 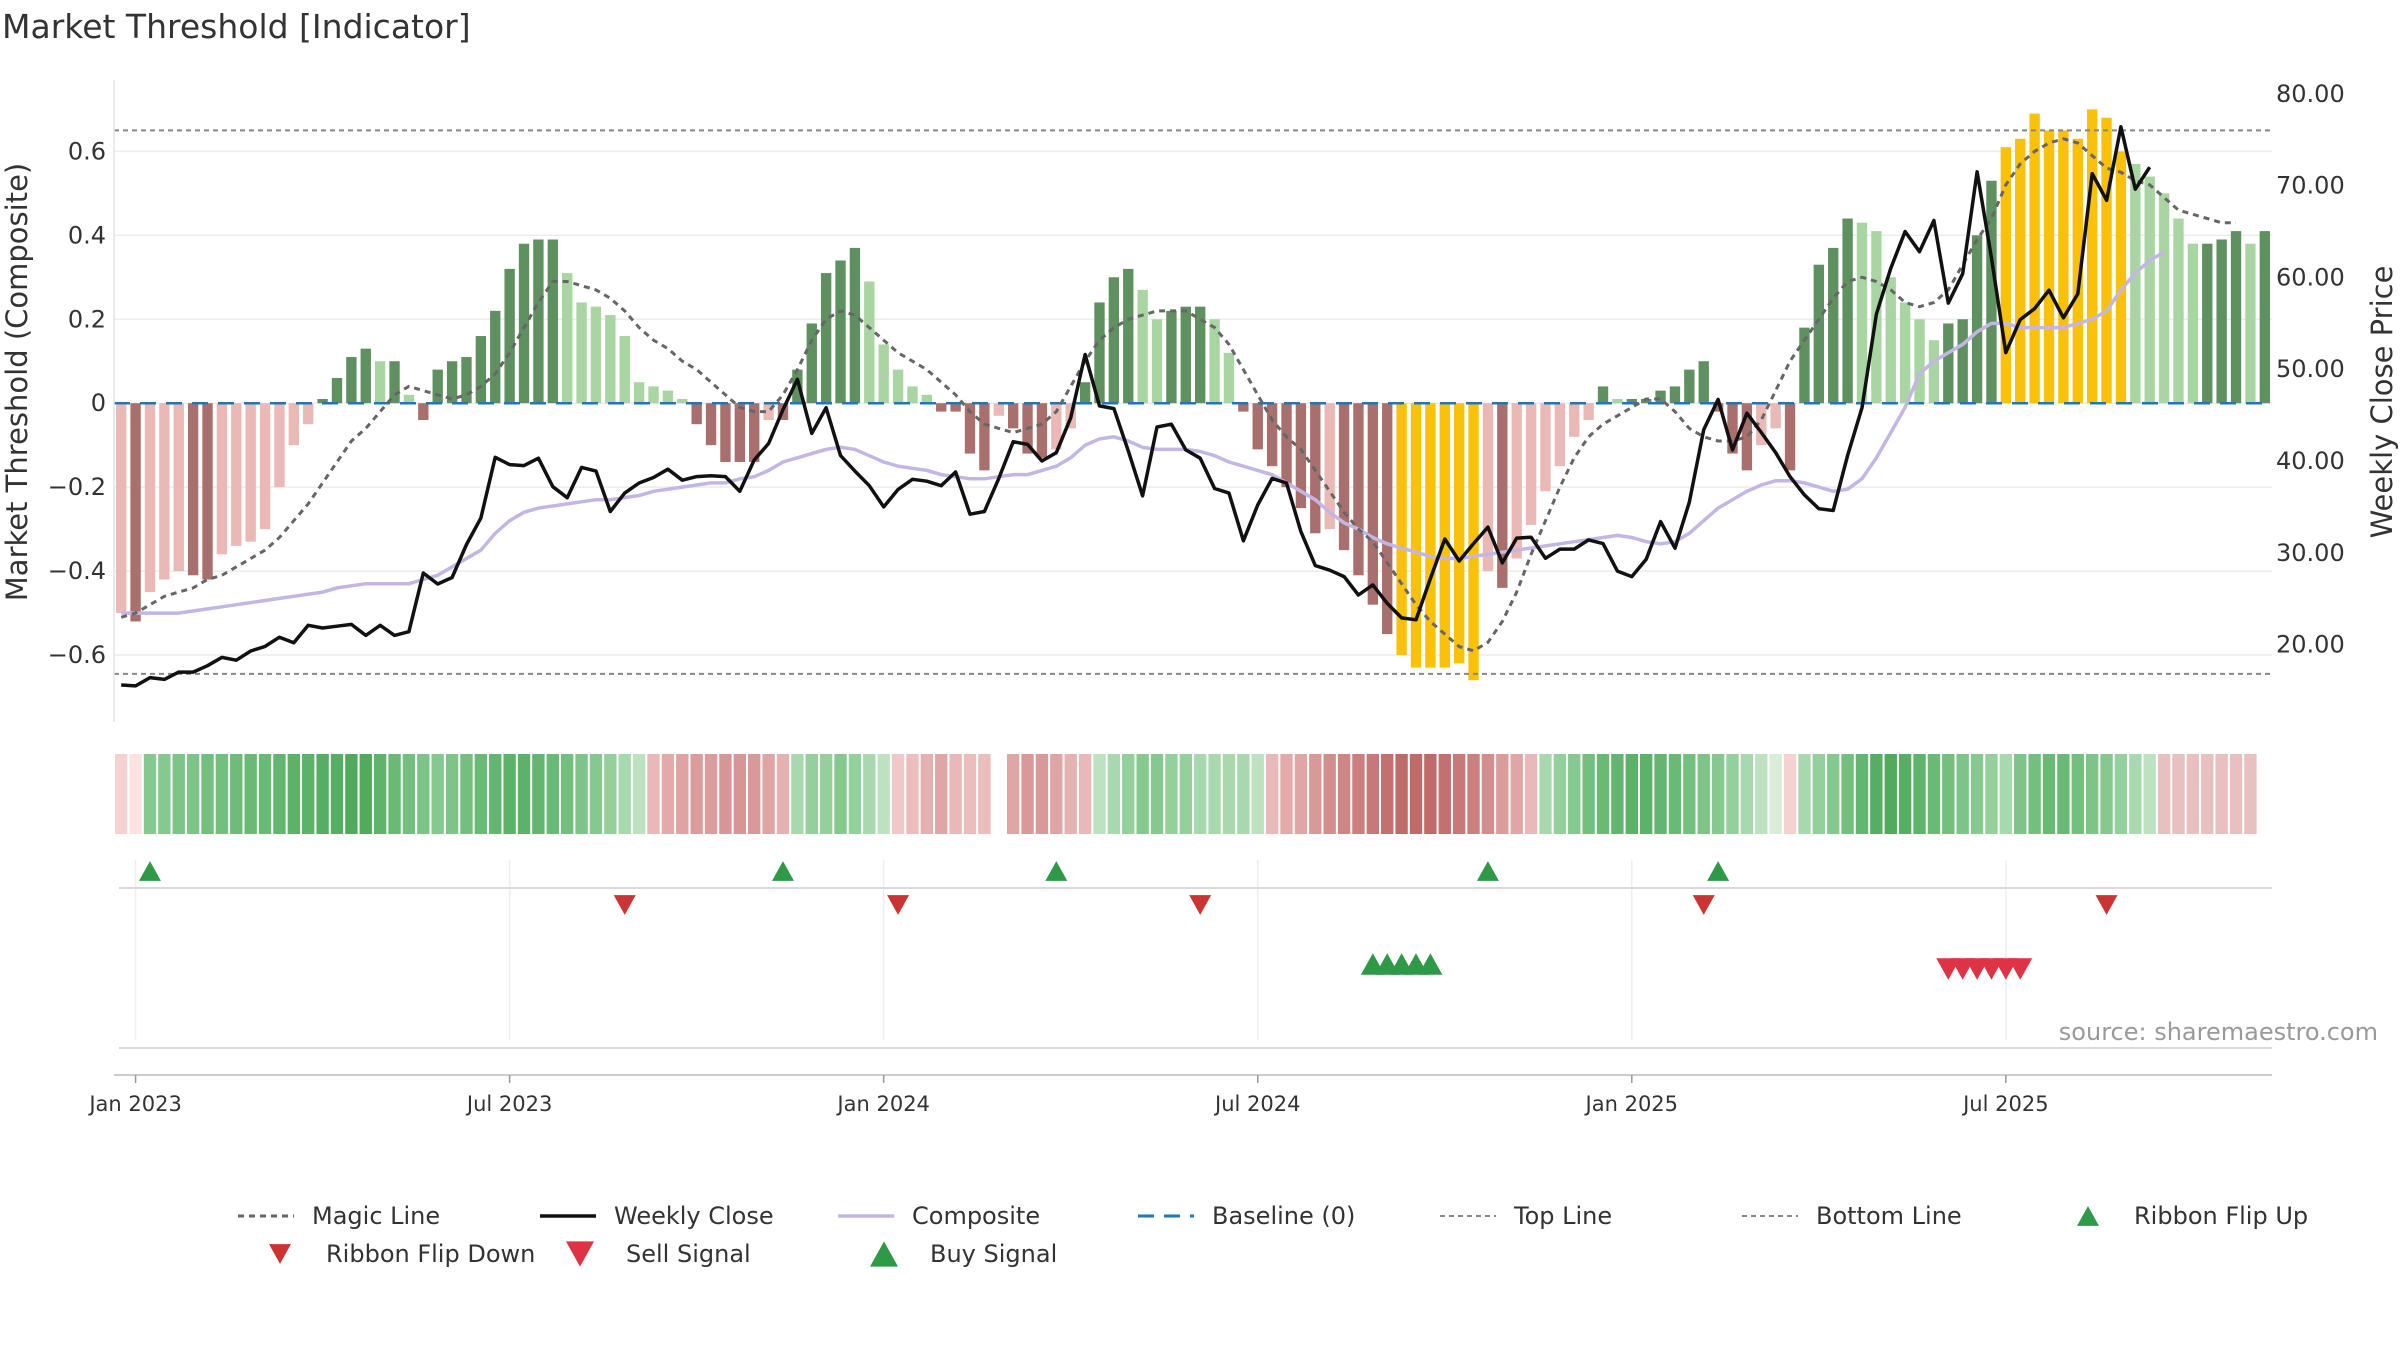 What do you see at coordinates (882, 1104) in the screenshot?
I see `x-tick-label: Jan 2024` at bounding box center [882, 1104].